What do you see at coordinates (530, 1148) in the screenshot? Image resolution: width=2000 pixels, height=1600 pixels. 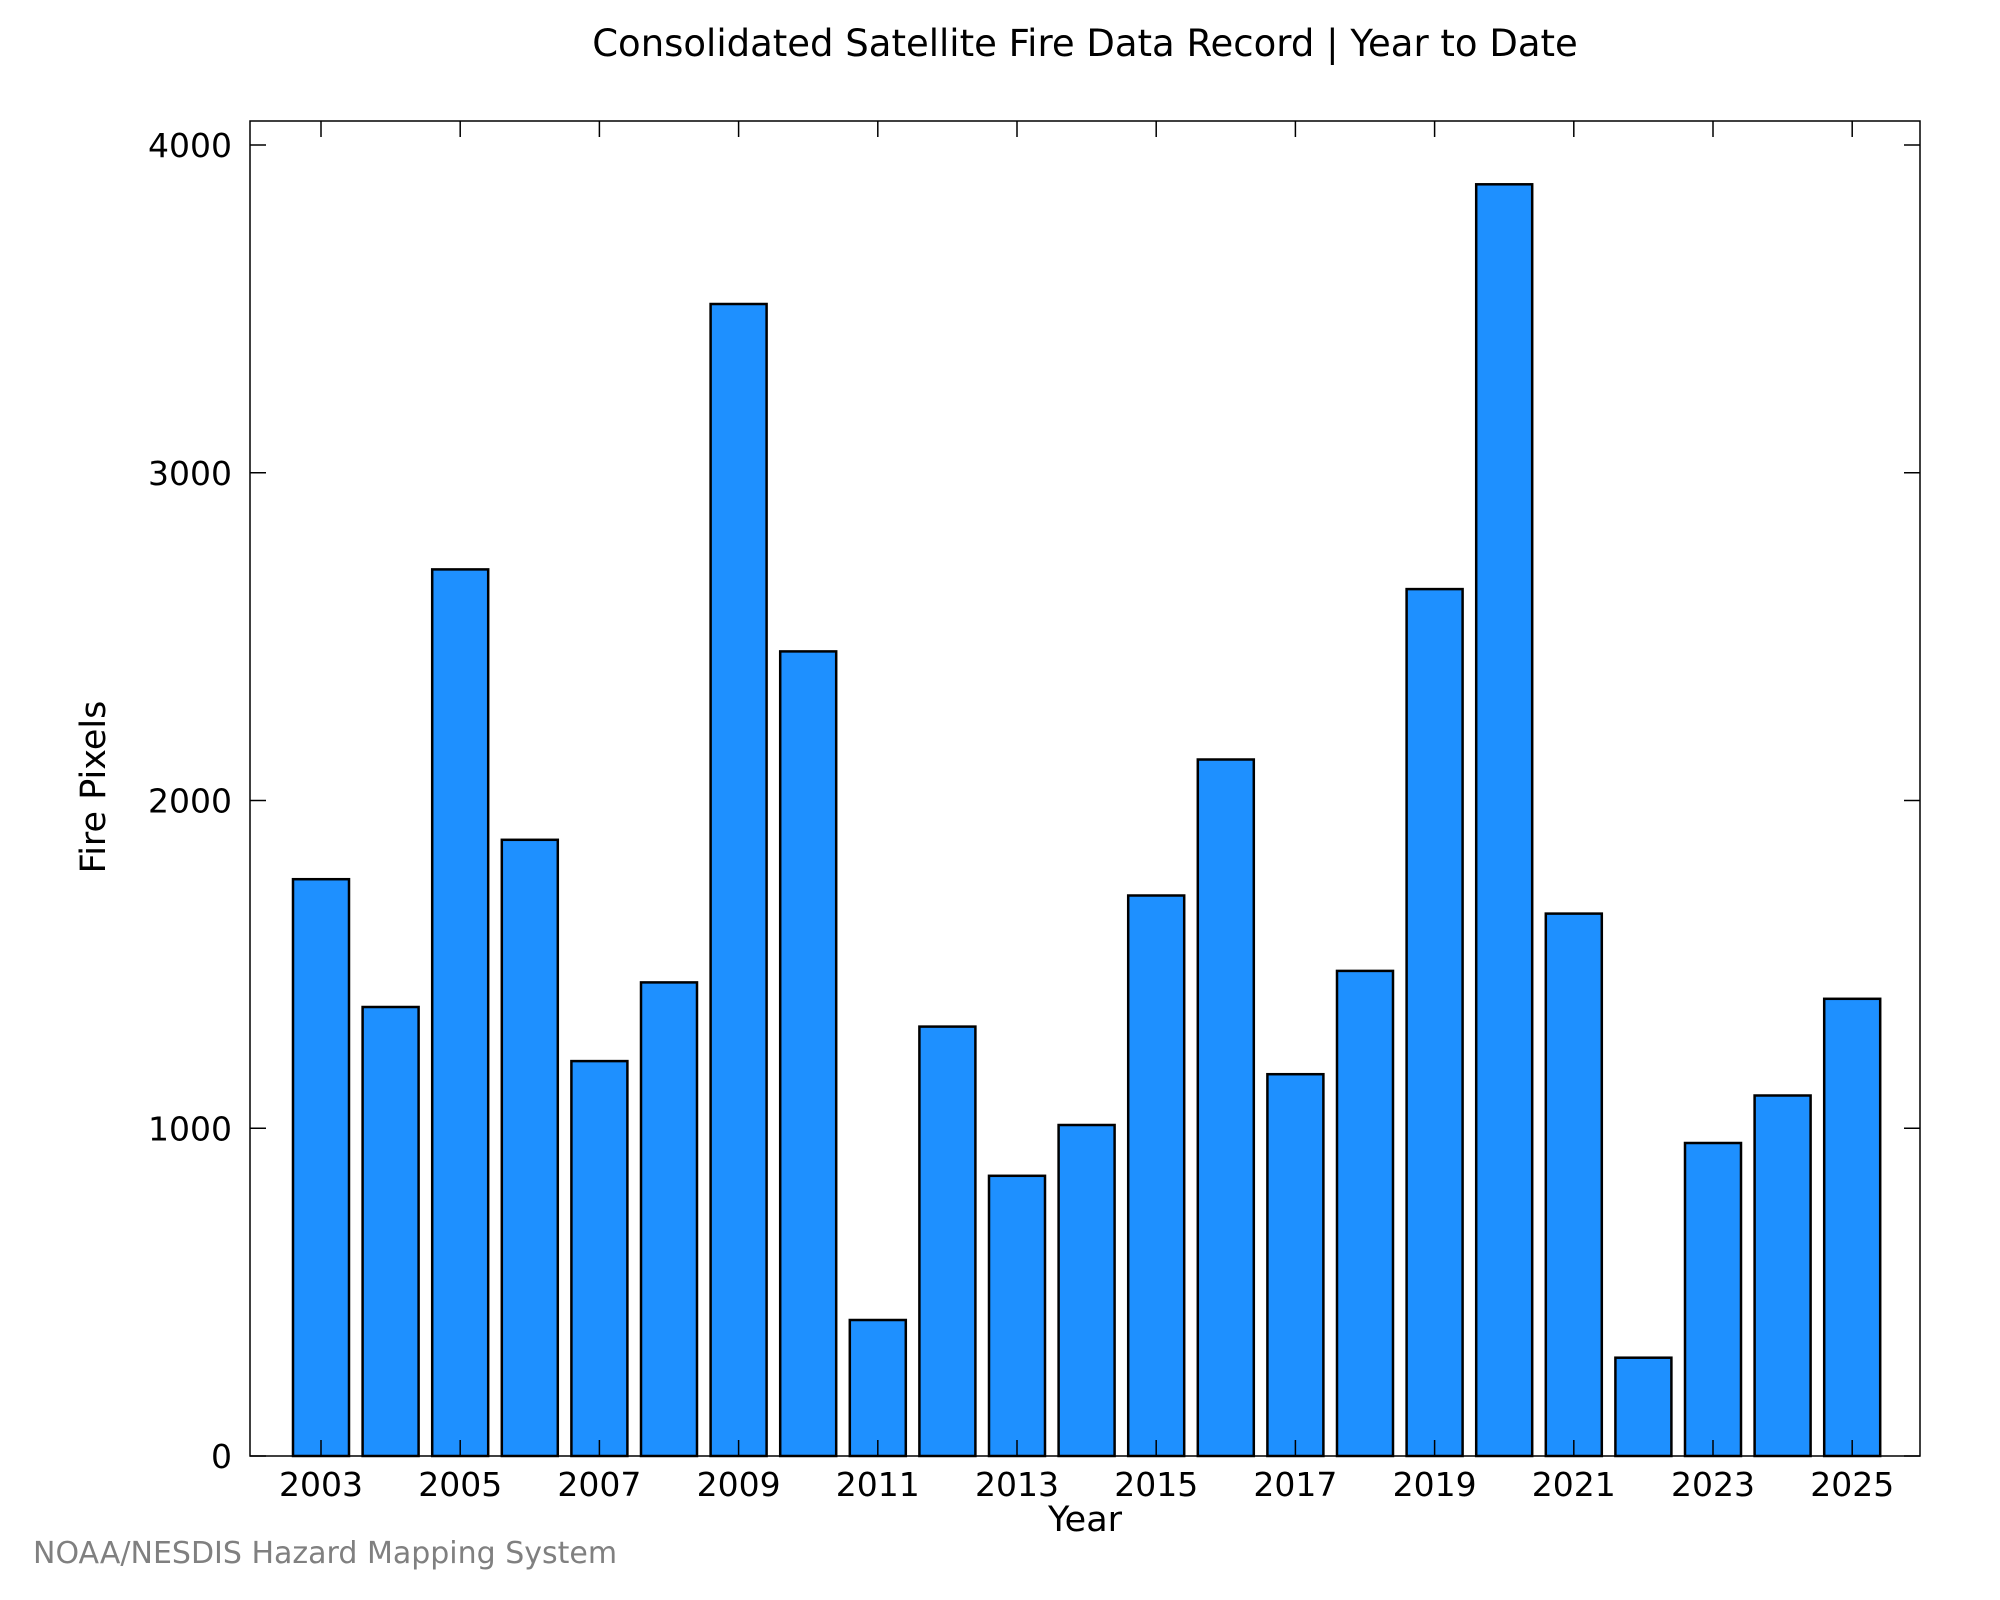 I see `bar-2006` at bounding box center [530, 1148].